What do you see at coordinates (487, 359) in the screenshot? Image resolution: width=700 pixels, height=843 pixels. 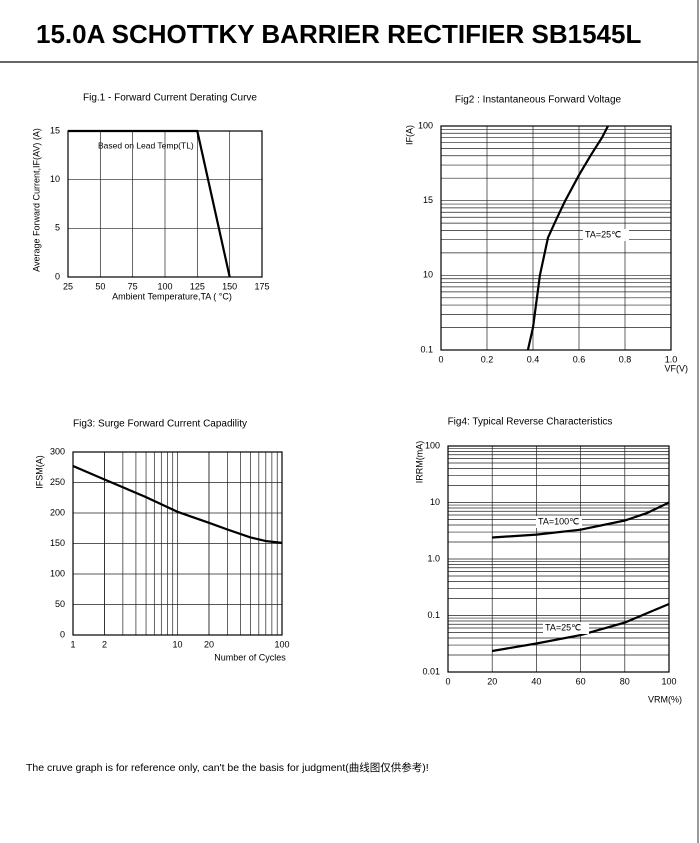 I see `x-tick-label: 0.2` at bounding box center [487, 359].